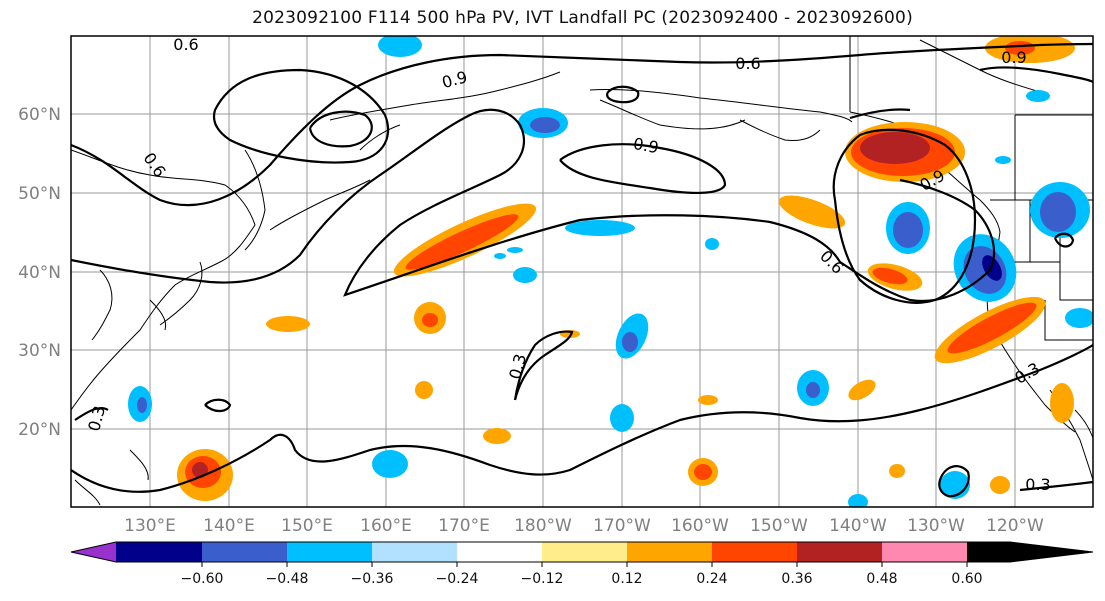 Image resolution: width=1105 pixels, height=601 pixels. What do you see at coordinates (936, 526) in the screenshot?
I see `lon-label: 130°W` at bounding box center [936, 526].